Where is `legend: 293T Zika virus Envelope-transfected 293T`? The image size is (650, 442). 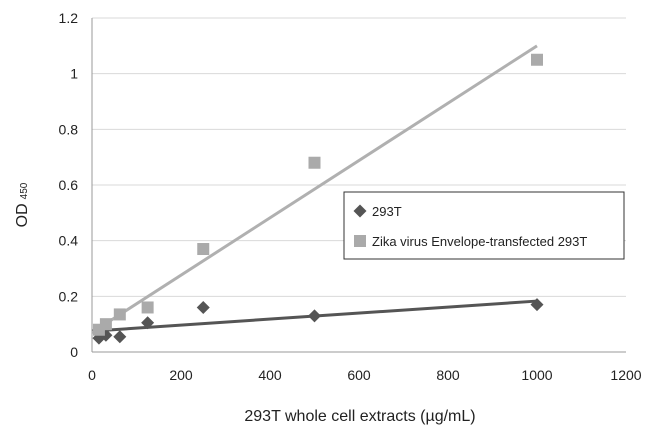
legend: 293T Zika virus Envelope-transfected 293T is located at coordinates (484, 225).